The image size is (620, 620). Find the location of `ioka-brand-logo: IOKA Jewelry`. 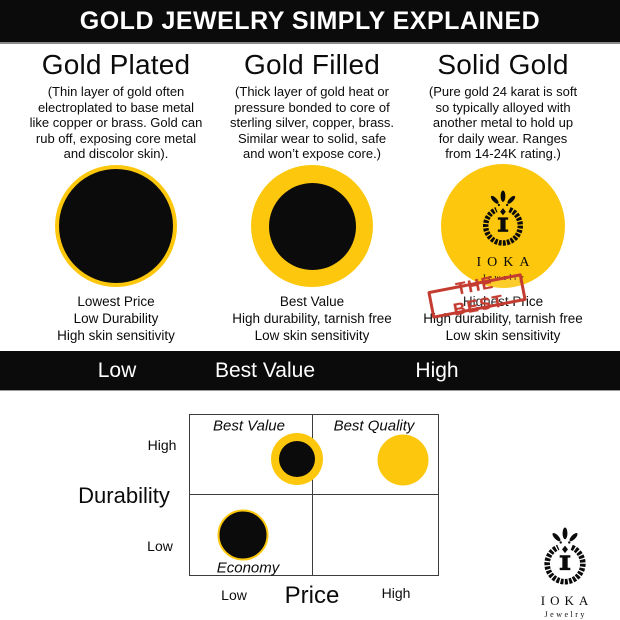

ioka-brand-logo: IOKA Jewelry is located at coordinates (564, 573).